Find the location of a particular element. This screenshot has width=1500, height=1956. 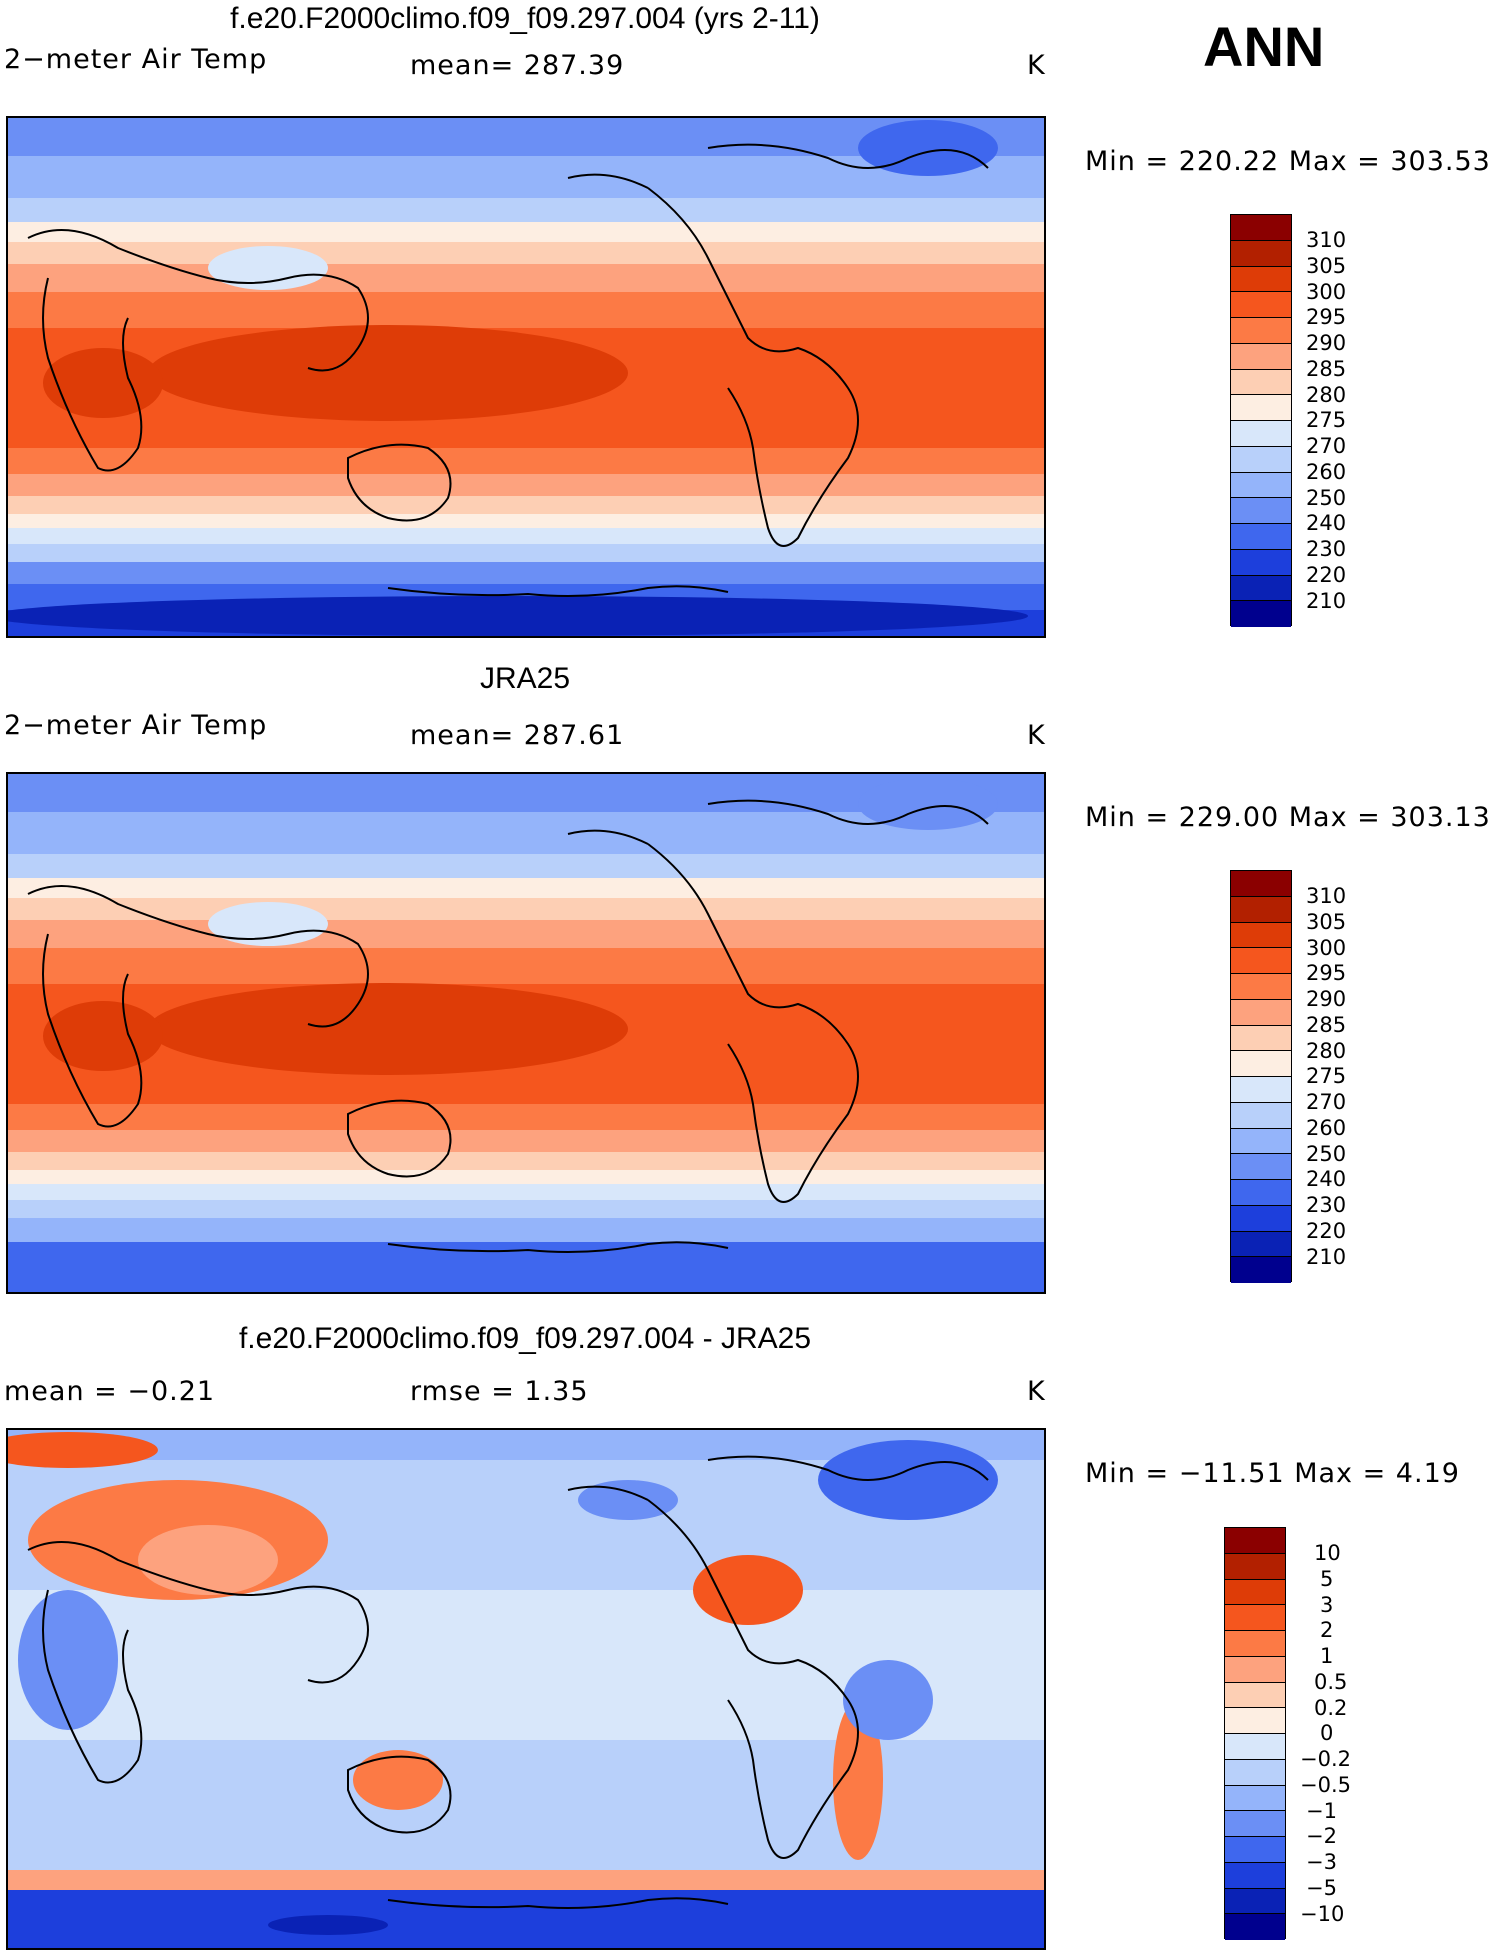

min-max-label: Min = 220.22 Max = 303.53 is located at coordinates (1288, 161).